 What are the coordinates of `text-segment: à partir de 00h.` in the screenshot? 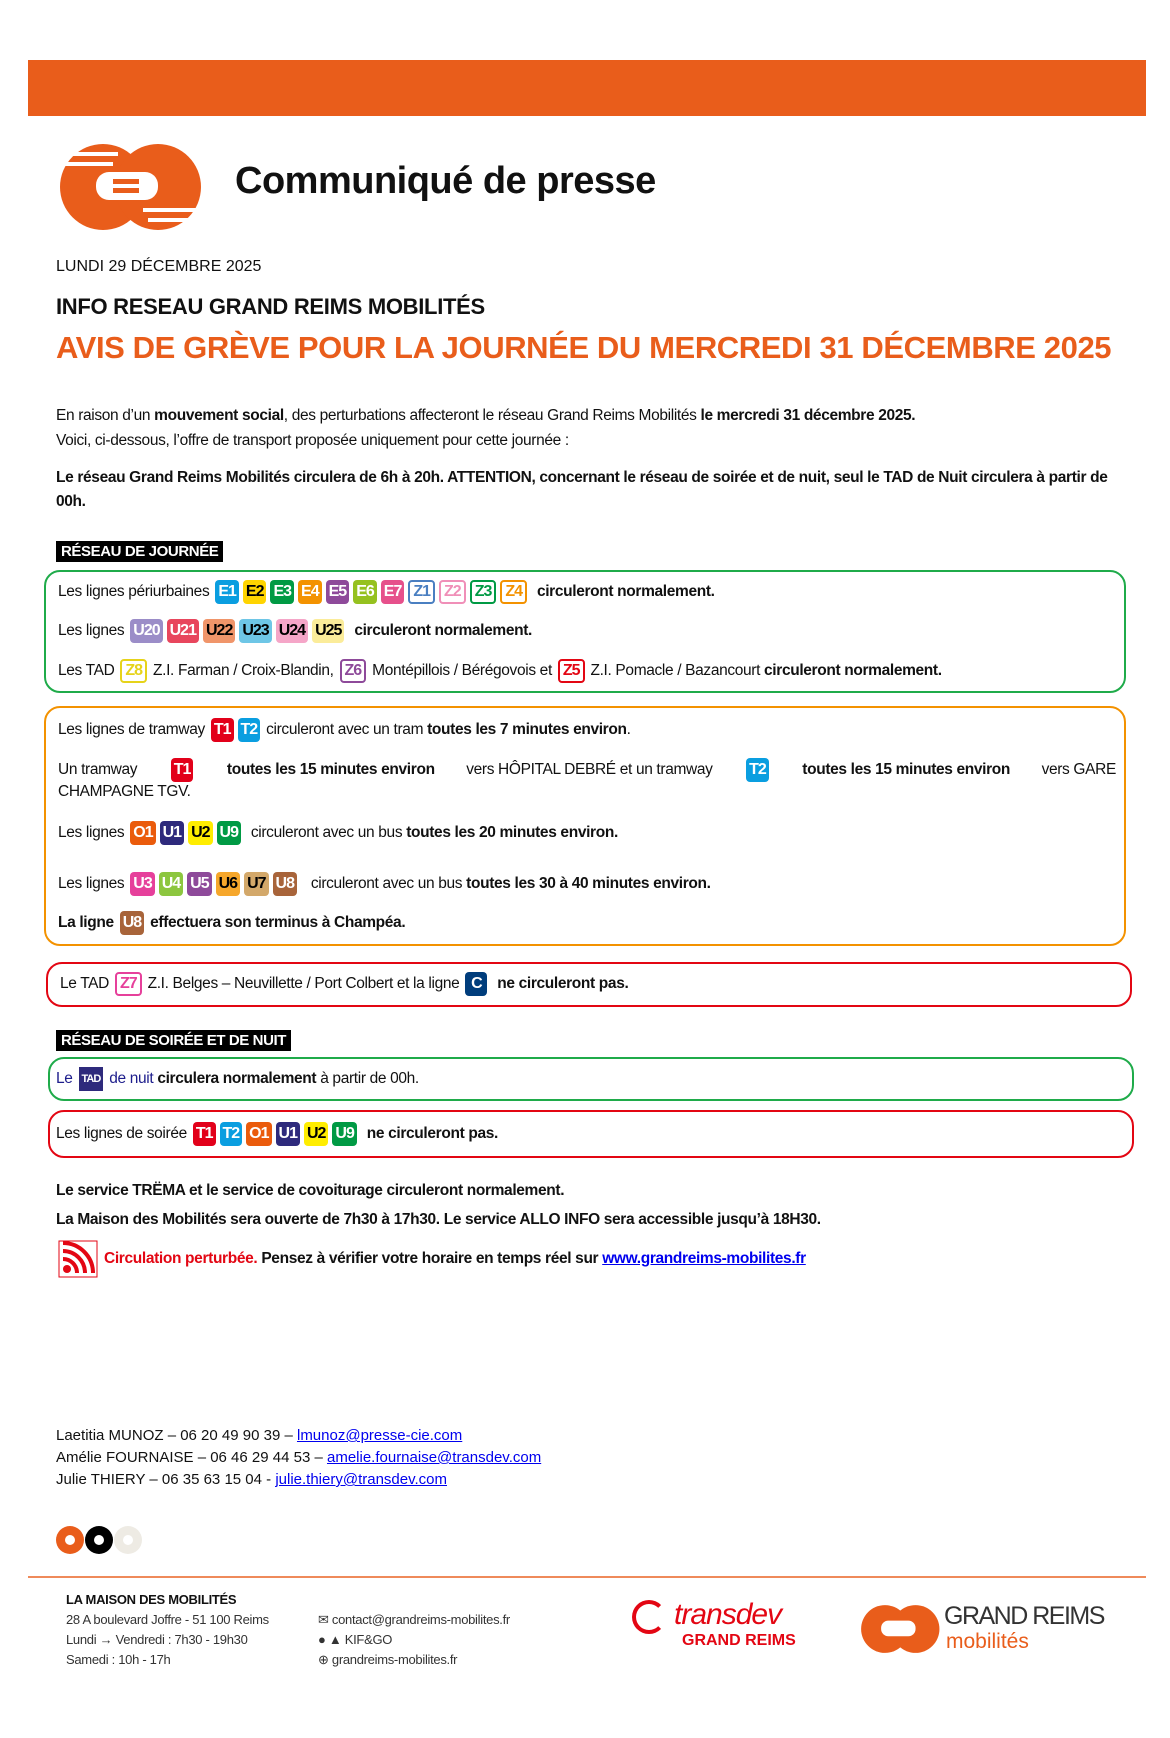 It's located at (367, 1078).